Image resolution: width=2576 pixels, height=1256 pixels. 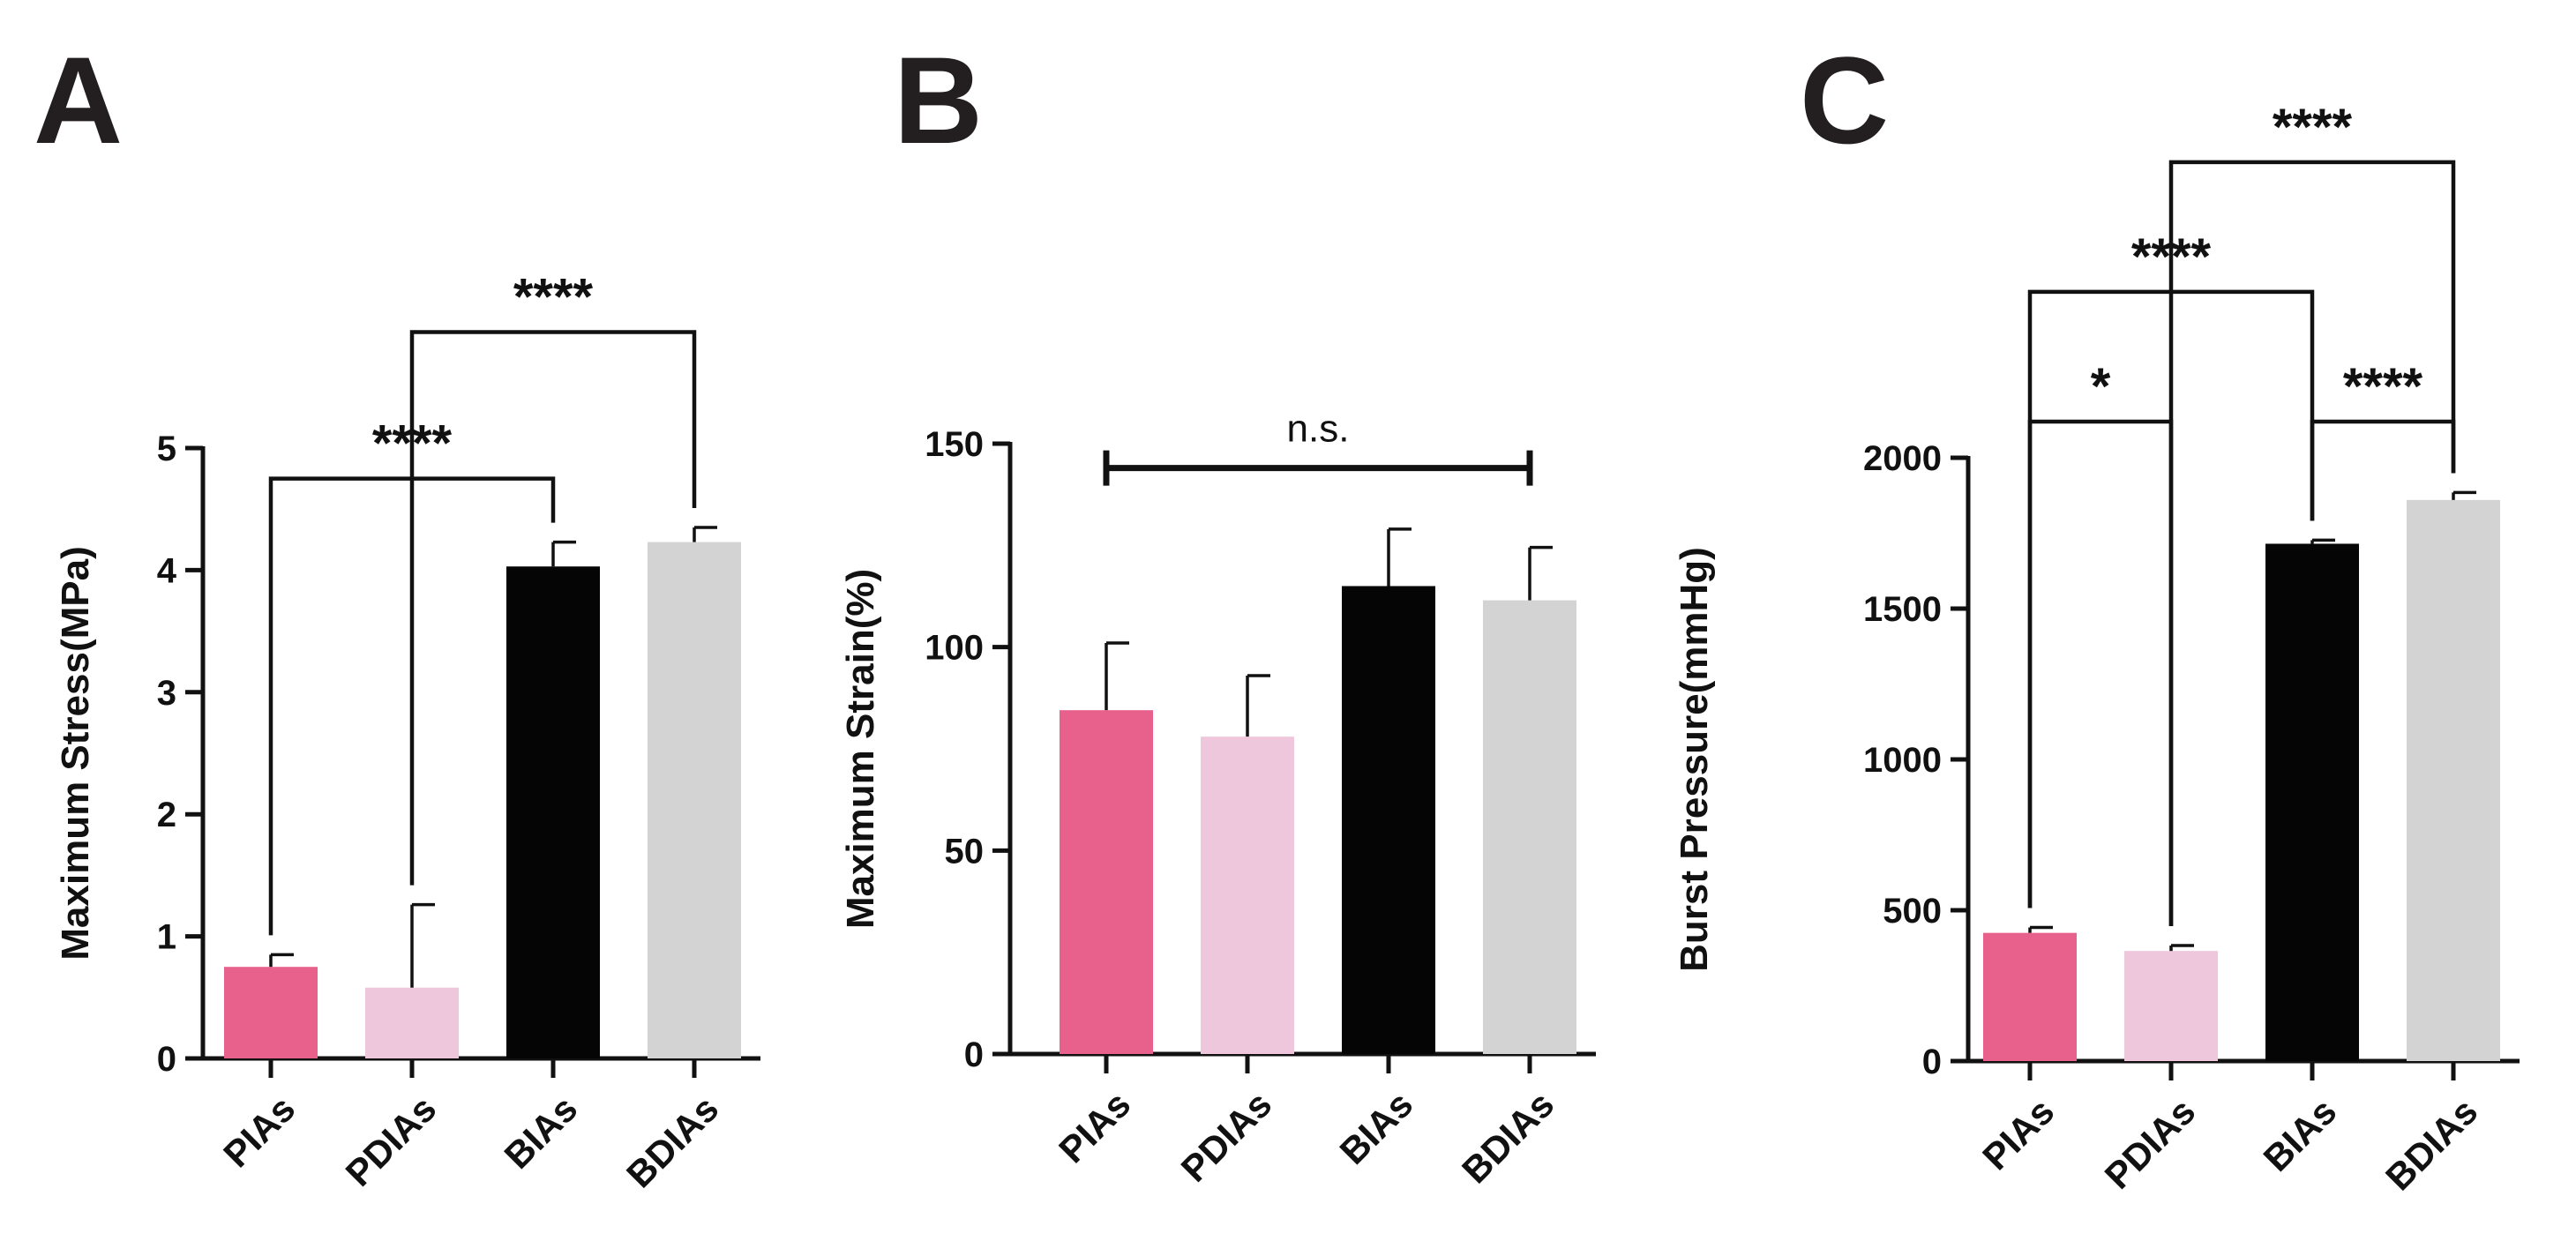 What do you see at coordinates (79, 100) in the screenshot?
I see `panel-letter-a: A` at bounding box center [79, 100].